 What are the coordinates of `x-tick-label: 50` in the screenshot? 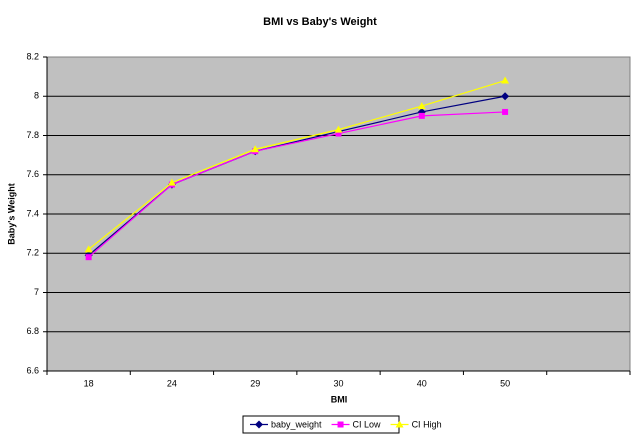 It's located at (505, 383).